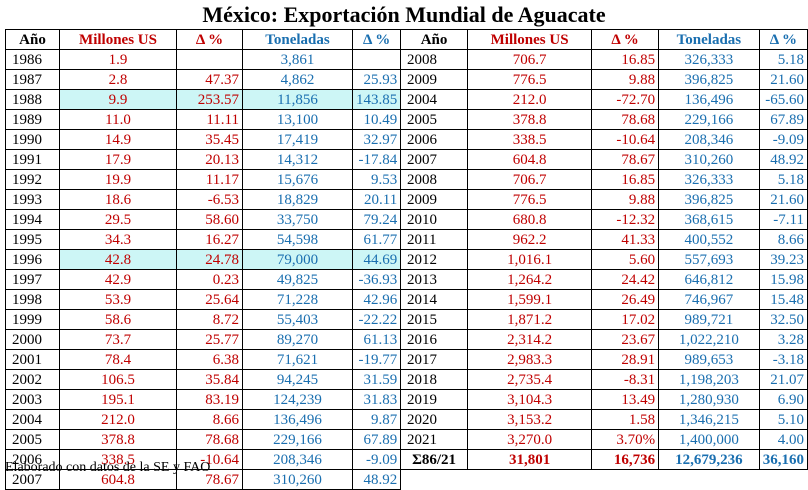  Describe the element at coordinates (297, 79) in the screenshot. I see `tons-cell: 4,862` at that location.